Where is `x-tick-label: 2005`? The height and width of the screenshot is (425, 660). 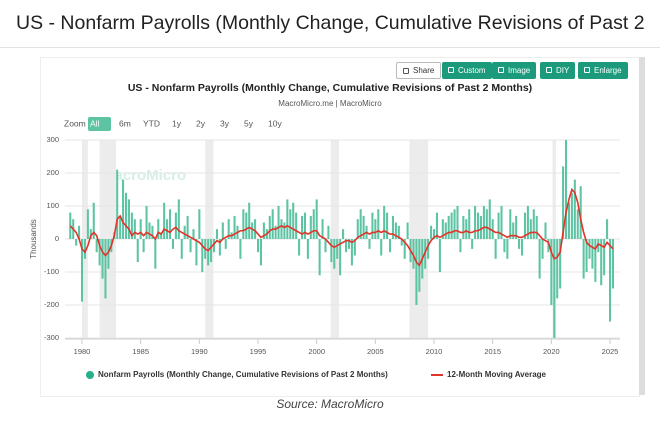
x-tick-label: 2005 is located at coordinates (375, 351).